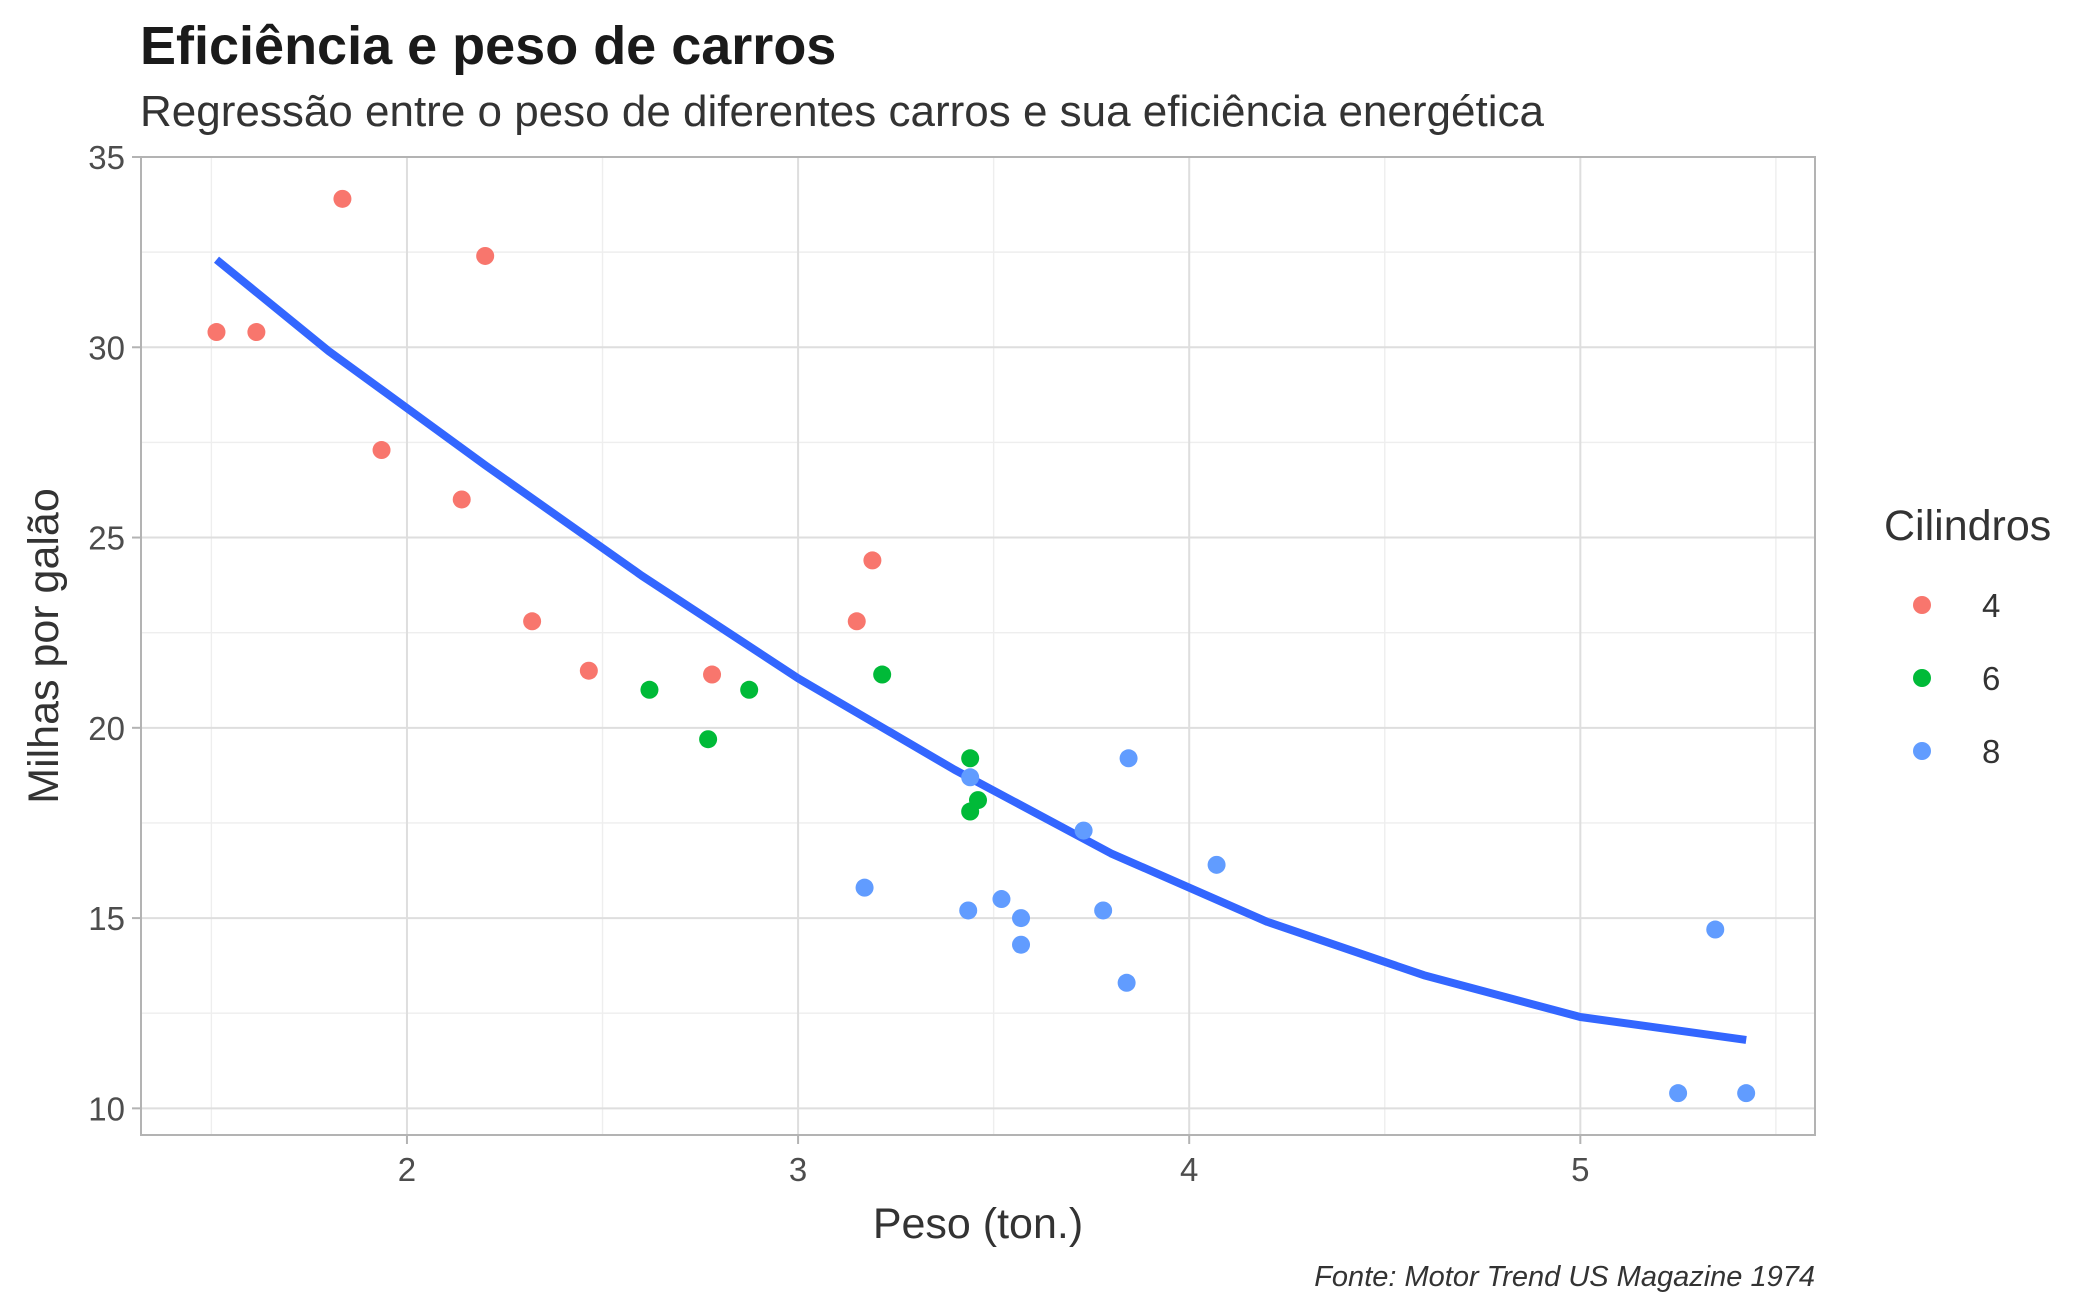  I want to click on y-tick-label: 20, so click(106, 728).